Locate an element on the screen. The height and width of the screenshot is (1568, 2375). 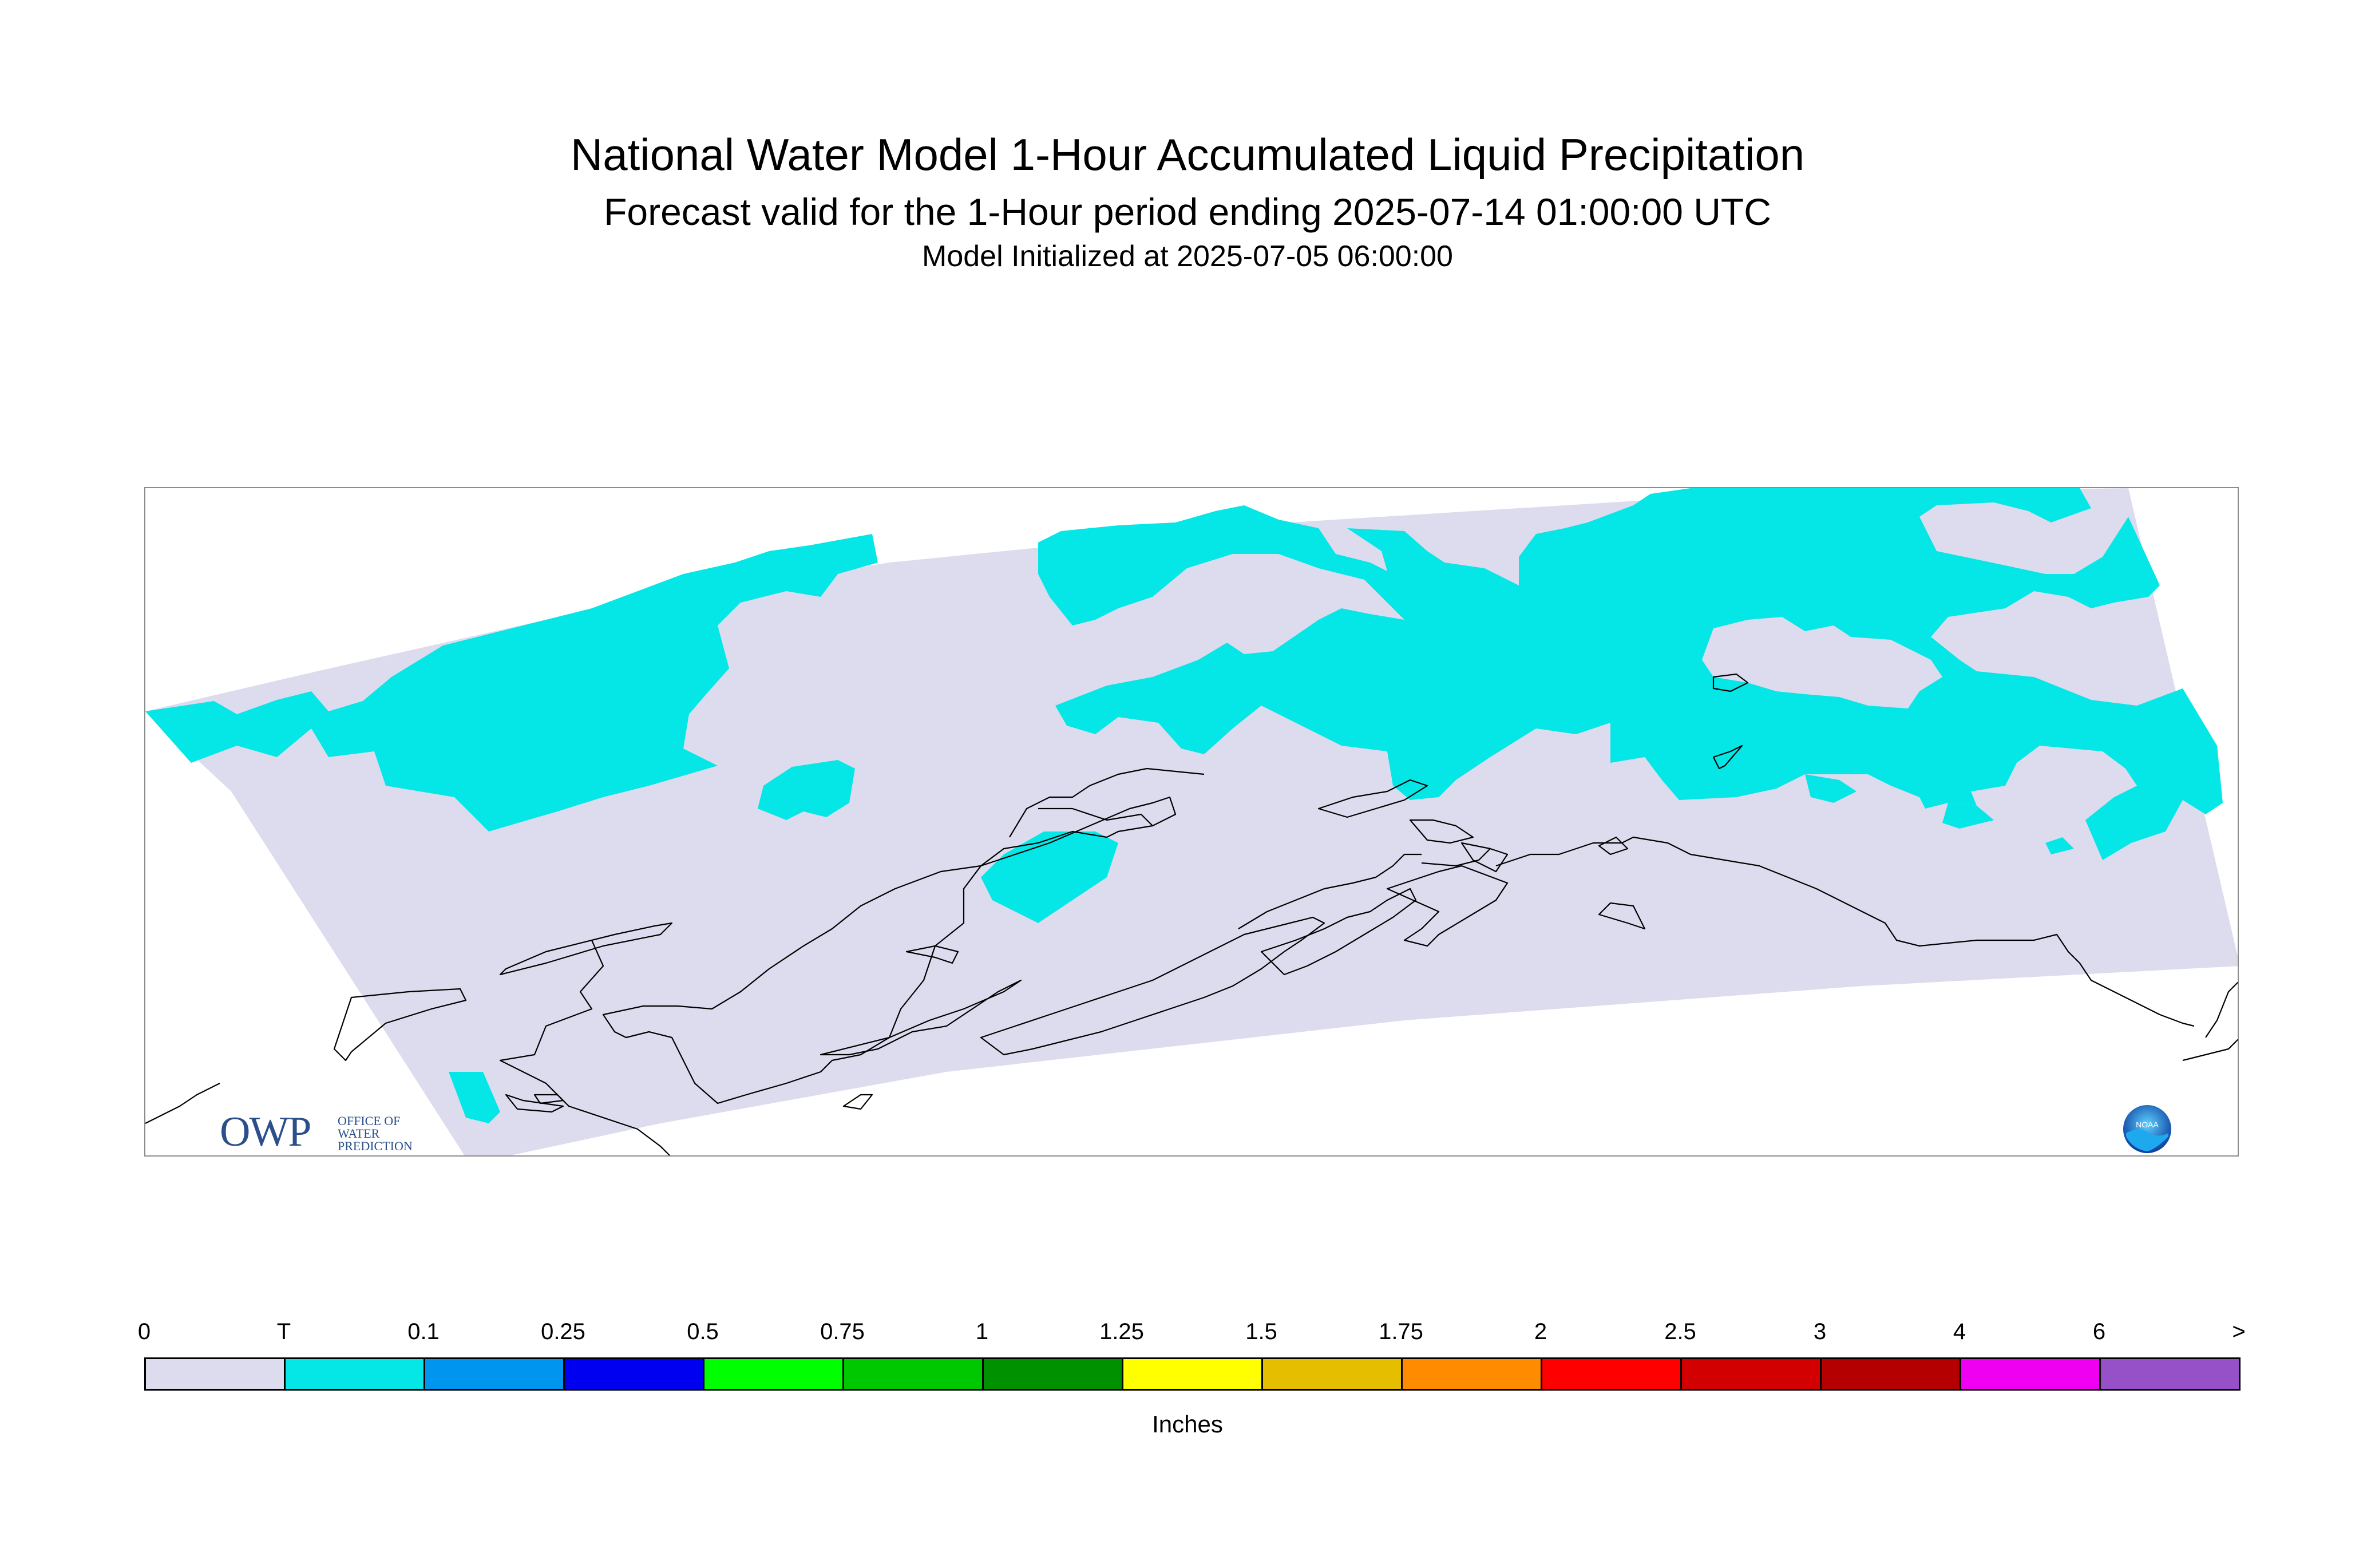
legend-units: Inches is located at coordinates (1187, 1424).